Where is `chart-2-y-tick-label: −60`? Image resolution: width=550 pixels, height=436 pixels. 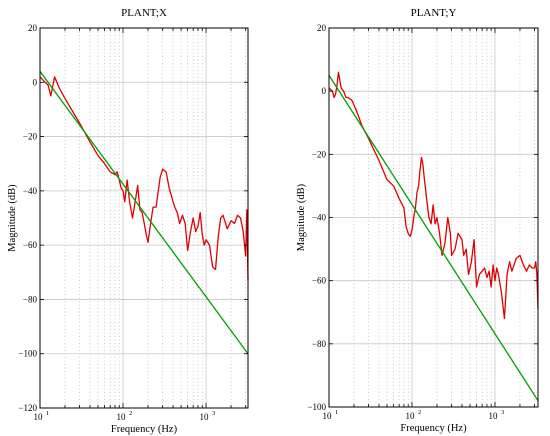
chart-2-y-tick-label: −60 is located at coordinates (319, 281).